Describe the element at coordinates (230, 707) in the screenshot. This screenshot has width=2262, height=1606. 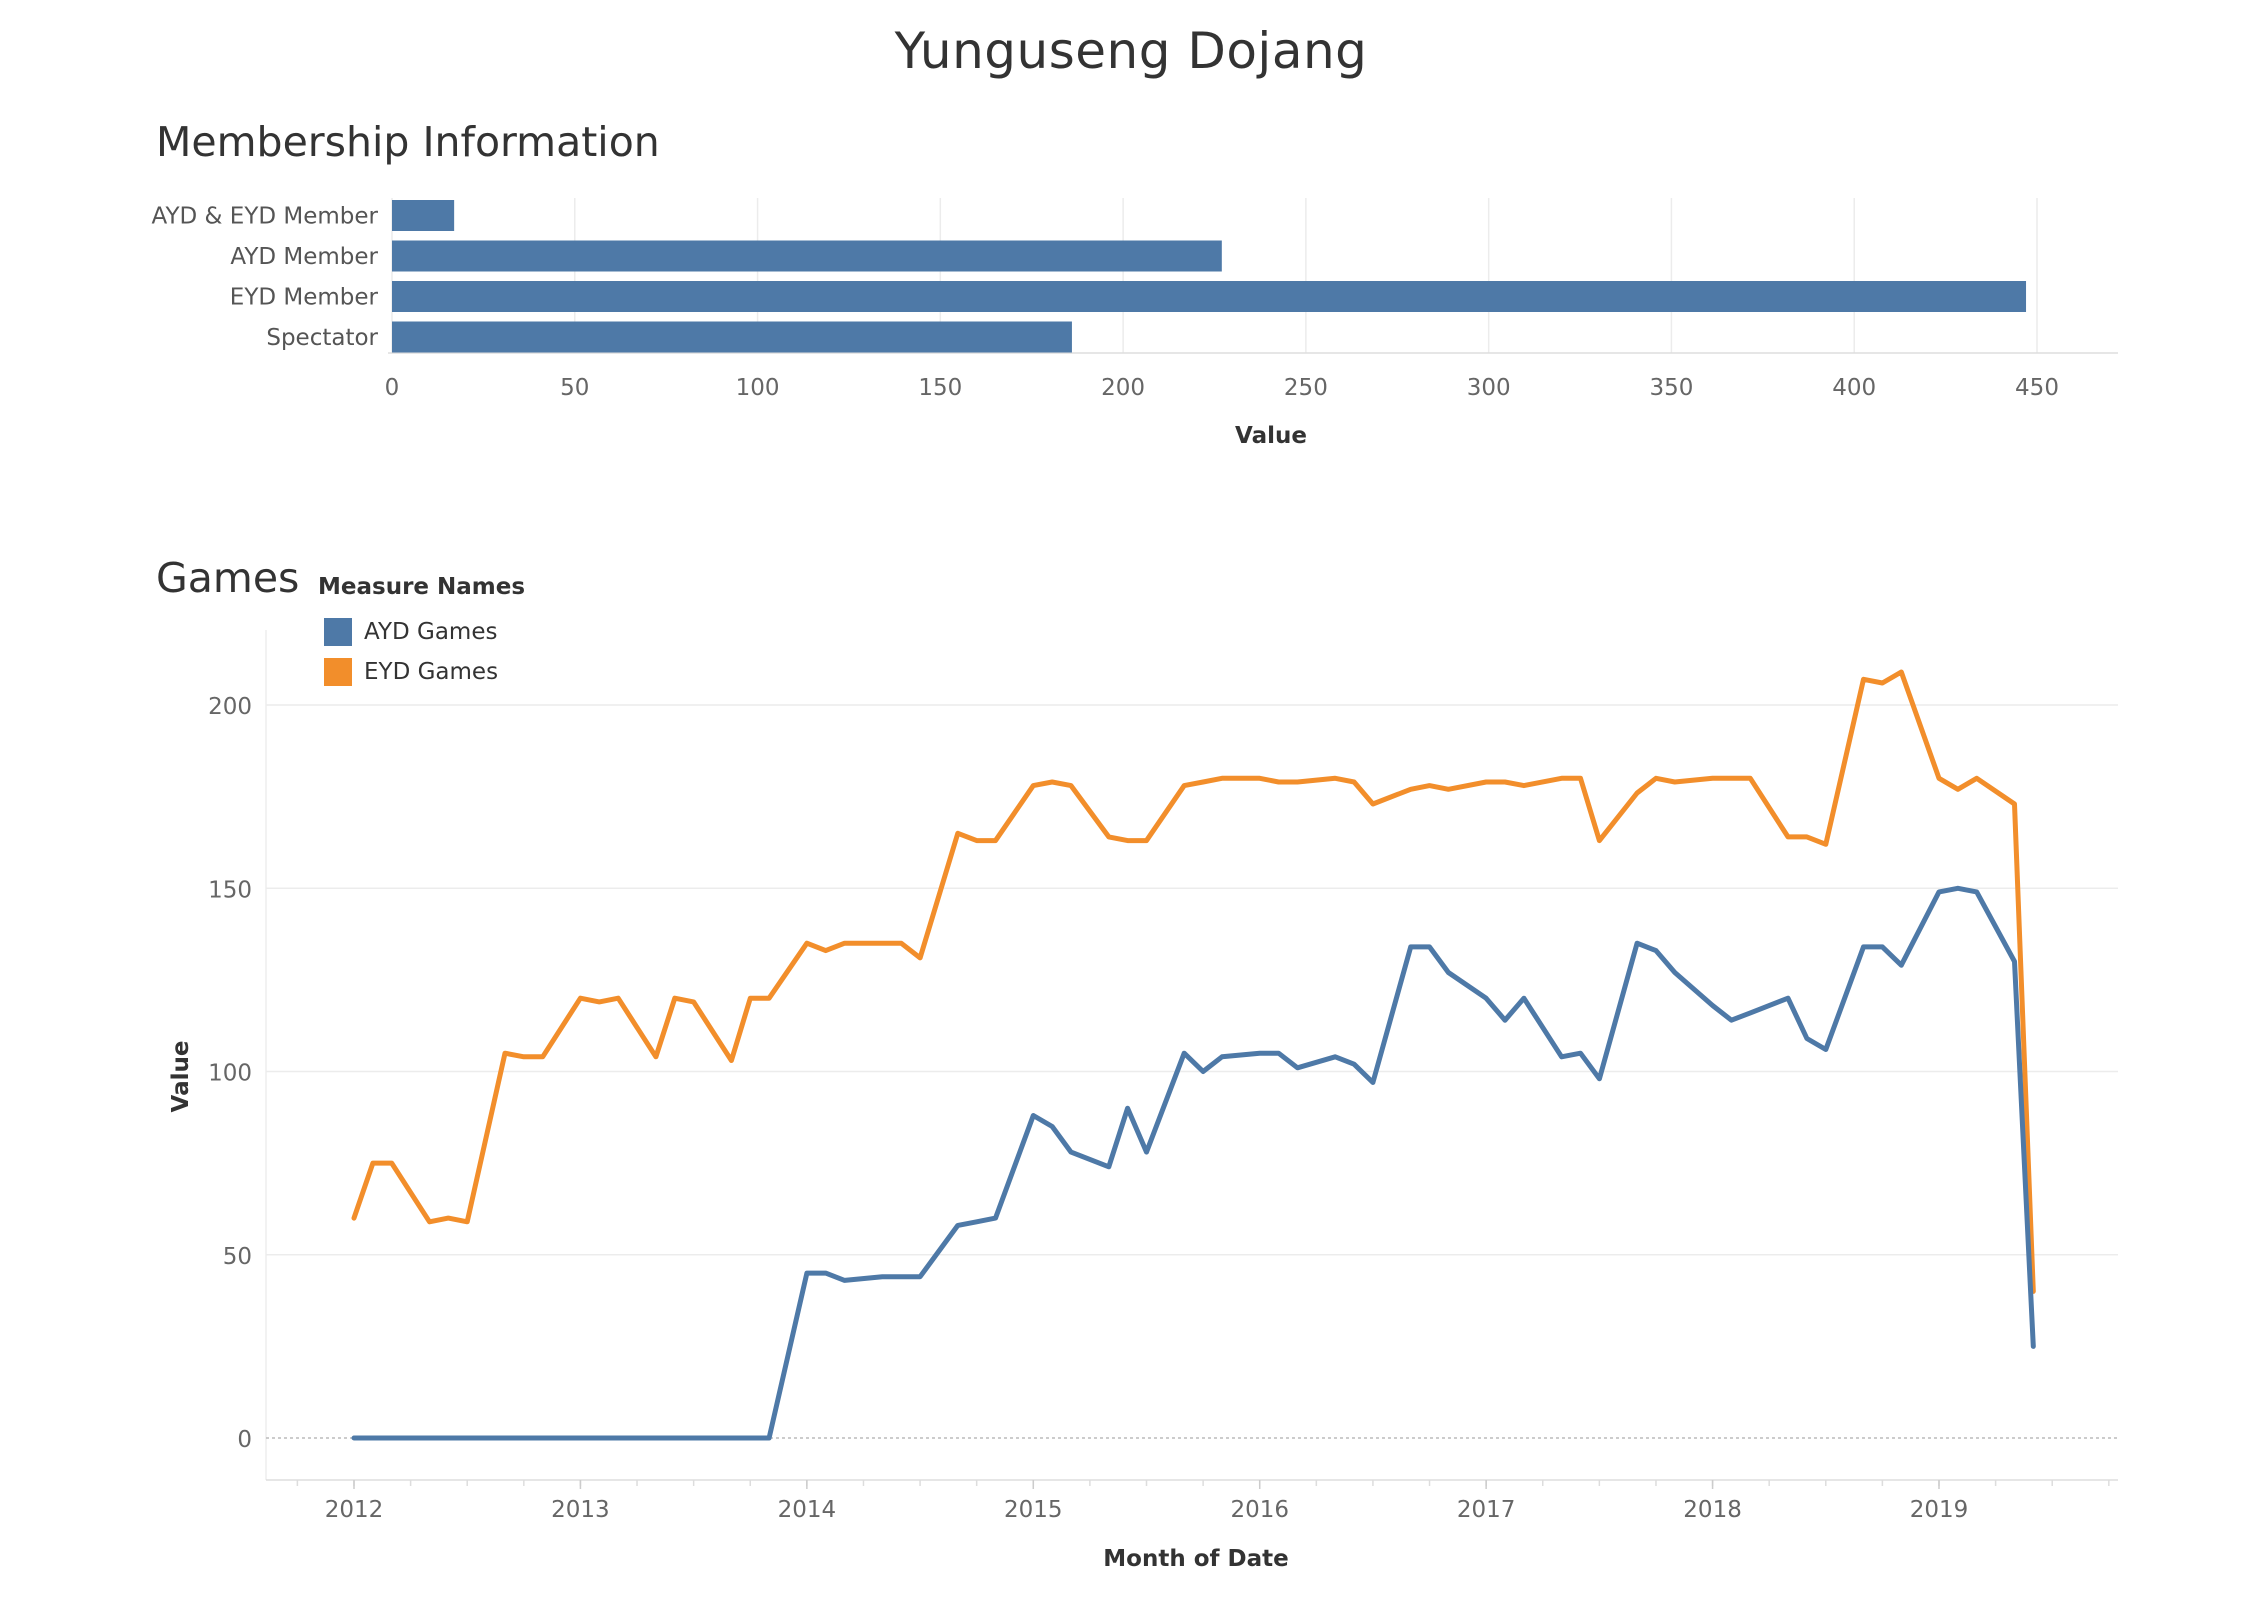
I see `line-y-tick-label: 200` at that location.